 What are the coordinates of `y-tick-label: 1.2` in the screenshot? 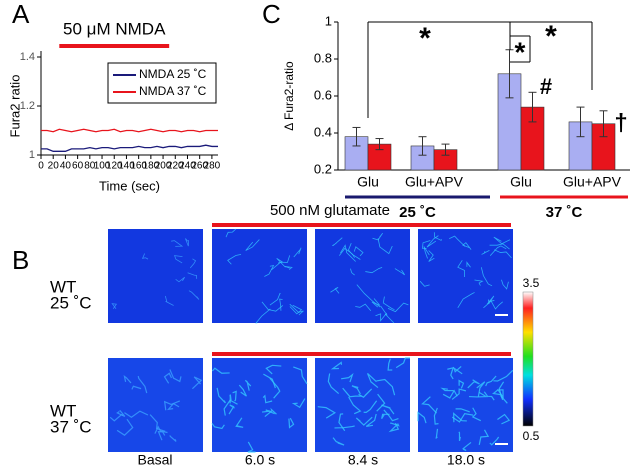 It's located at (27, 106).